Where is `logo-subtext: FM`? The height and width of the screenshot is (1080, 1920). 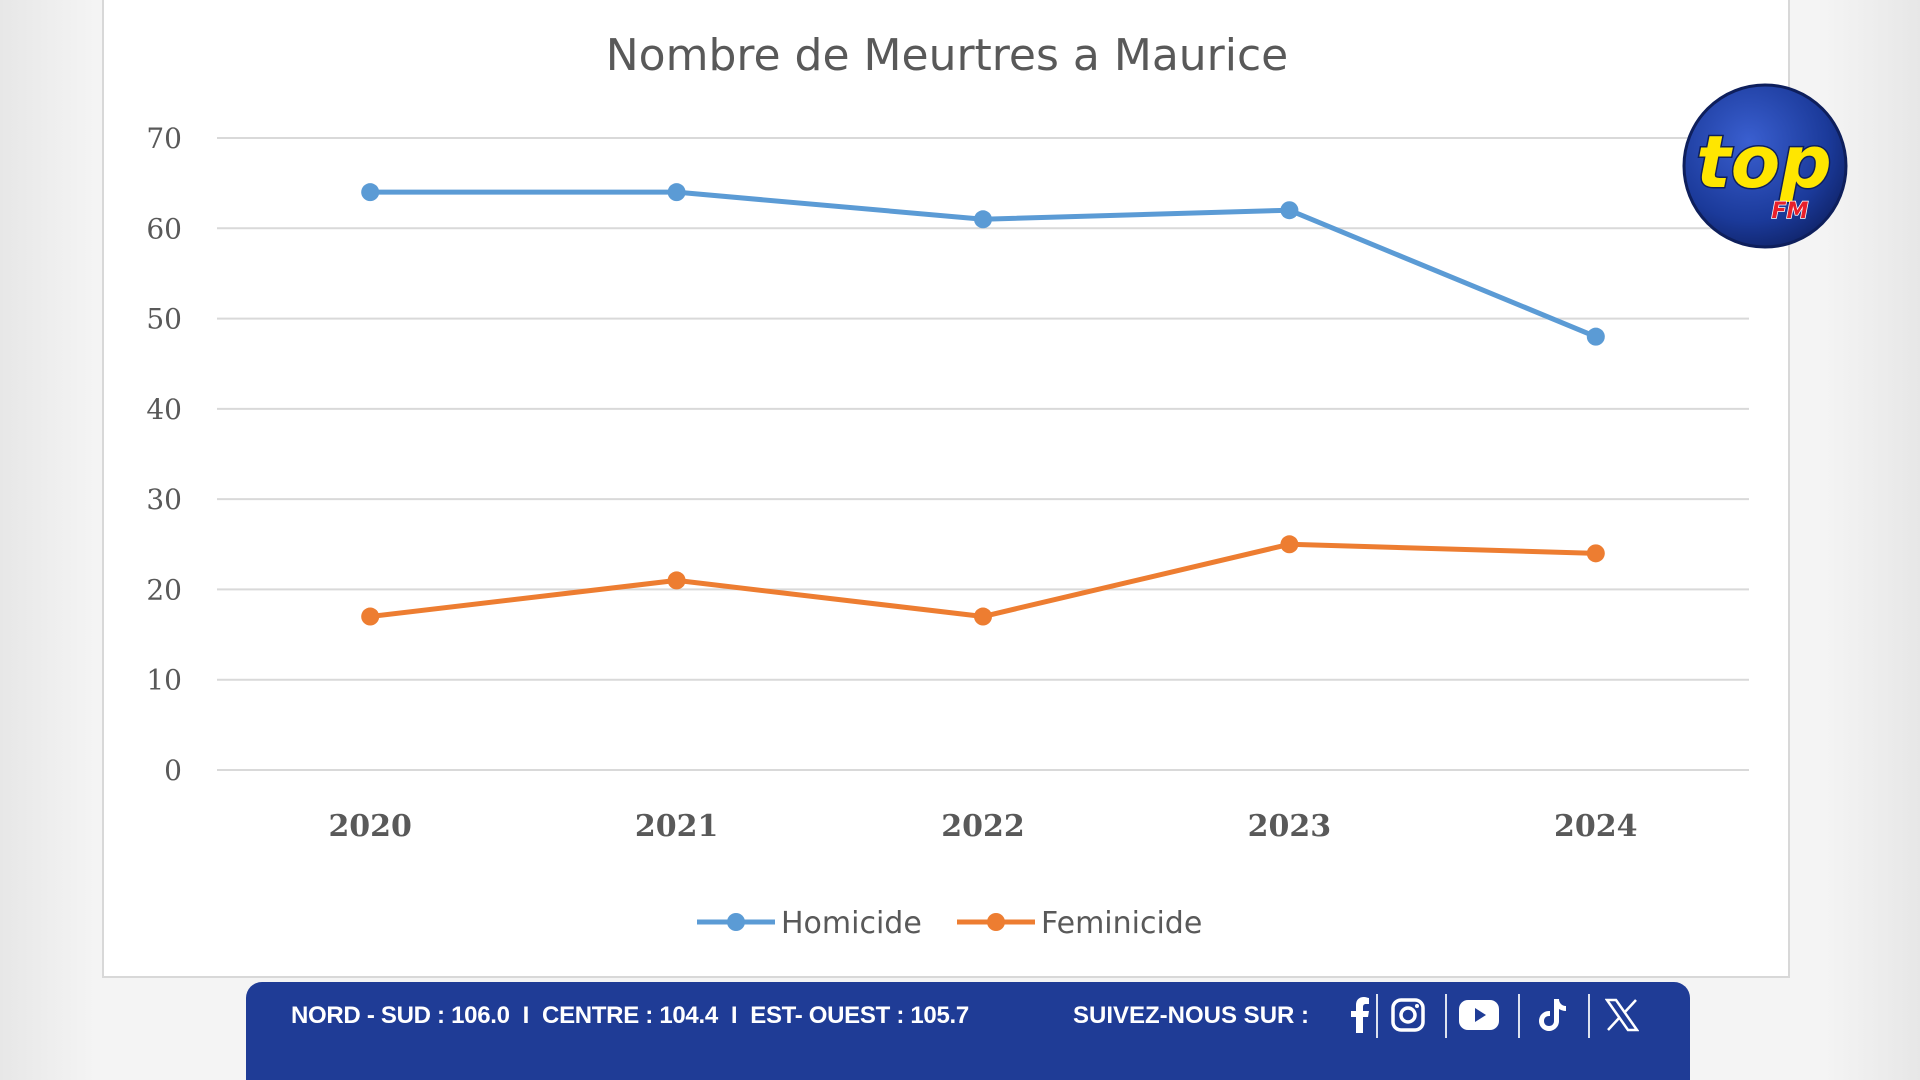
logo-subtext: FM is located at coordinates (1790, 211).